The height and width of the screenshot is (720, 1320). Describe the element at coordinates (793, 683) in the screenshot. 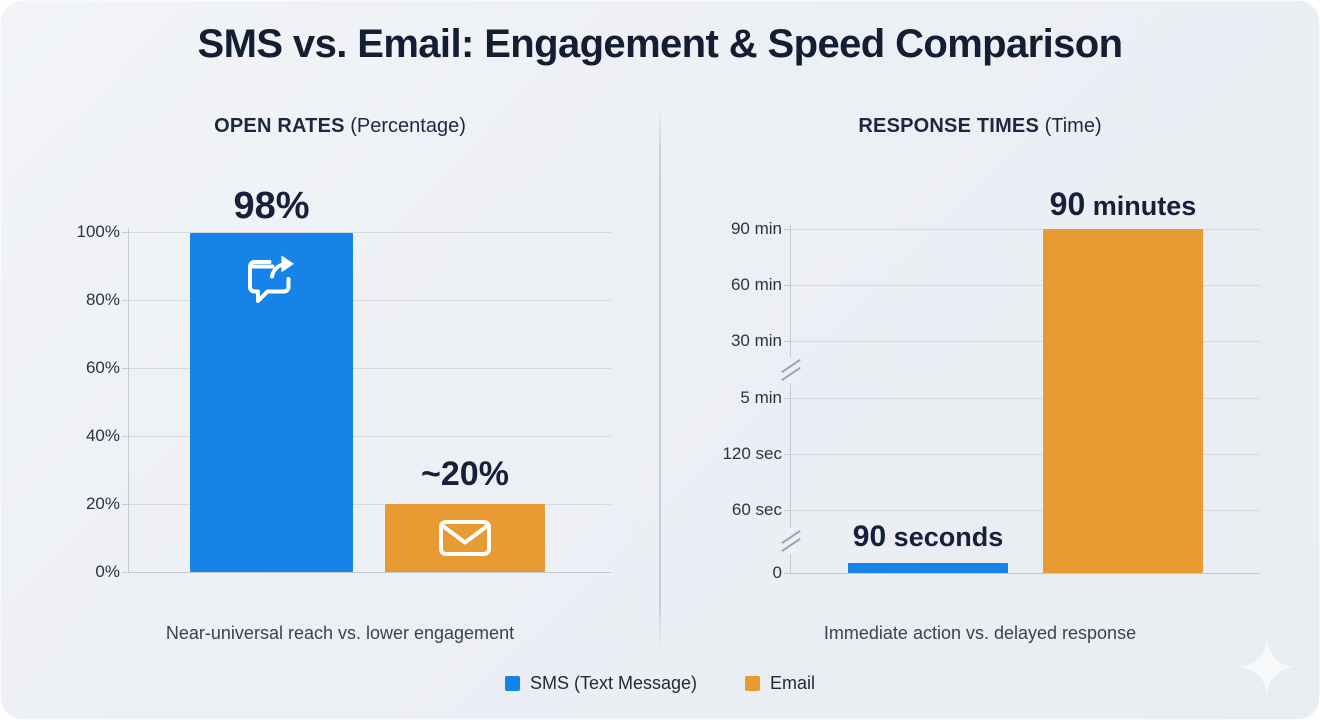

I see `legend-label-email: Email` at that location.